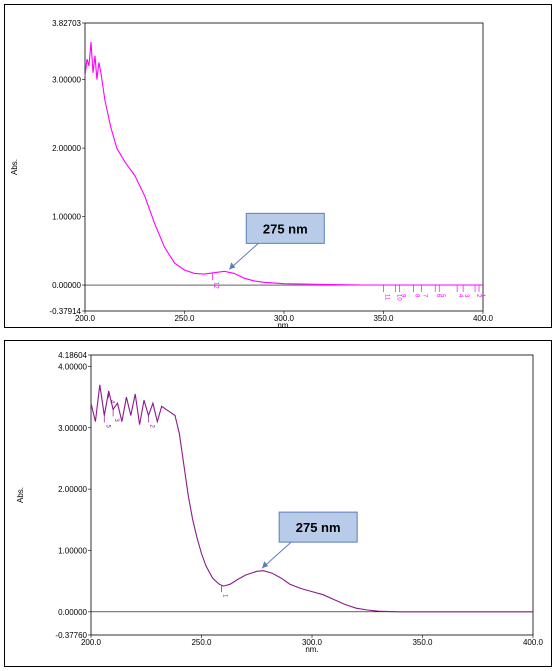 This screenshot has width=558, height=671. I want to click on peak-marker-label: 11, so click(387, 297).